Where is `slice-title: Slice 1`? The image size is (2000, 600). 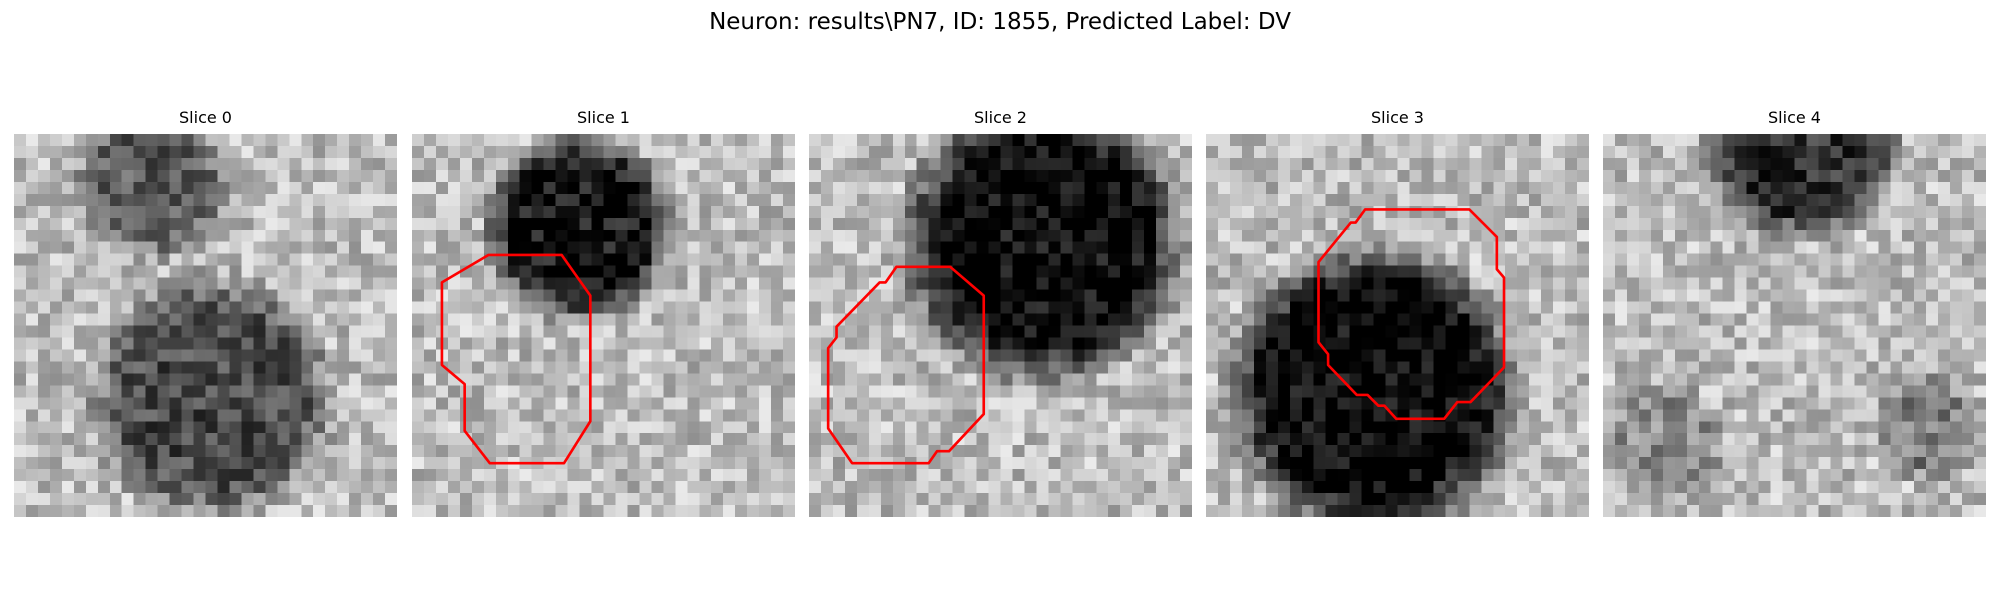 slice-title: Slice 1 is located at coordinates (603, 117).